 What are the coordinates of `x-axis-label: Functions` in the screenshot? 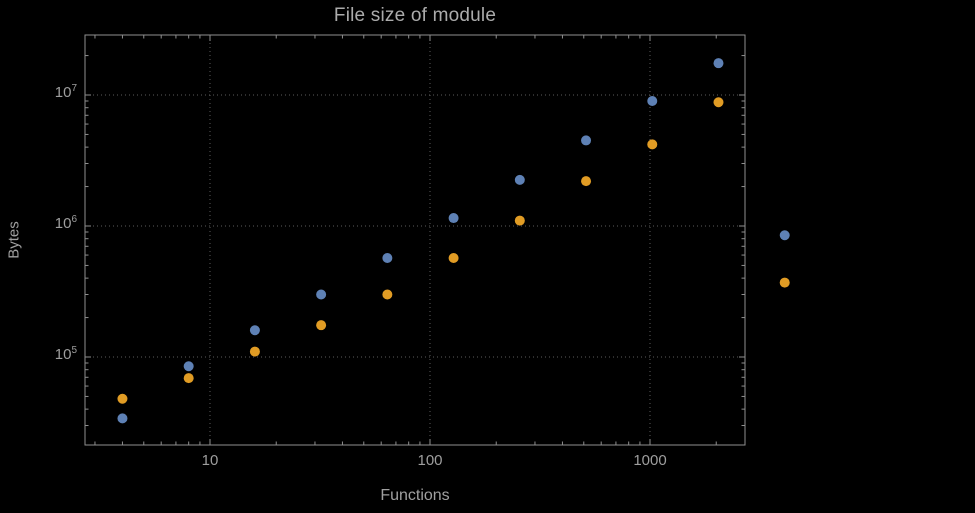 It's located at (415, 495).